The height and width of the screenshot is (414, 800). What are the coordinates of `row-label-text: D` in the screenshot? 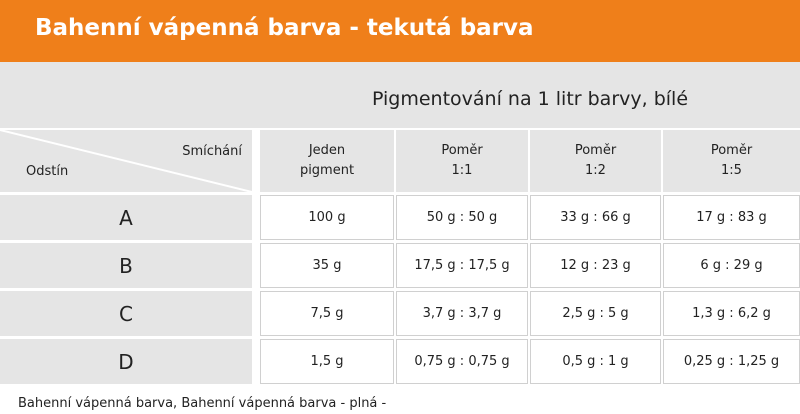 It's located at (126, 361).